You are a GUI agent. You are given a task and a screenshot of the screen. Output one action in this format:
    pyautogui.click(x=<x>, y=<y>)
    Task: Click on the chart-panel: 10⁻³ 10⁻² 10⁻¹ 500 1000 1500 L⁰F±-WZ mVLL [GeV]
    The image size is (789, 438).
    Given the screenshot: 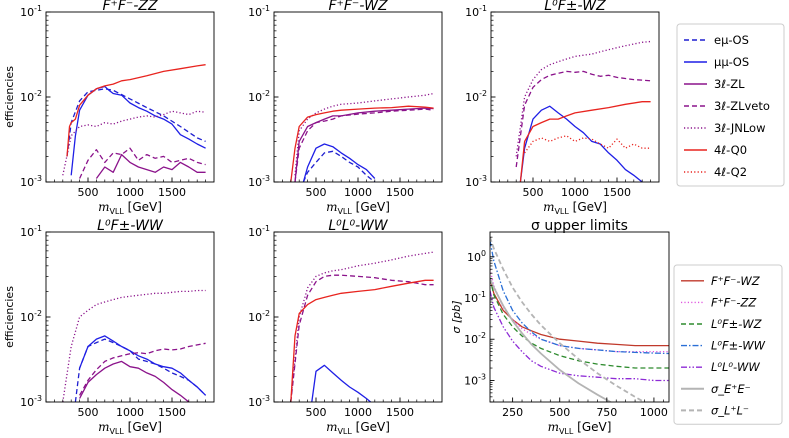 What is the action you would take?
    pyautogui.click(x=562, y=108)
    